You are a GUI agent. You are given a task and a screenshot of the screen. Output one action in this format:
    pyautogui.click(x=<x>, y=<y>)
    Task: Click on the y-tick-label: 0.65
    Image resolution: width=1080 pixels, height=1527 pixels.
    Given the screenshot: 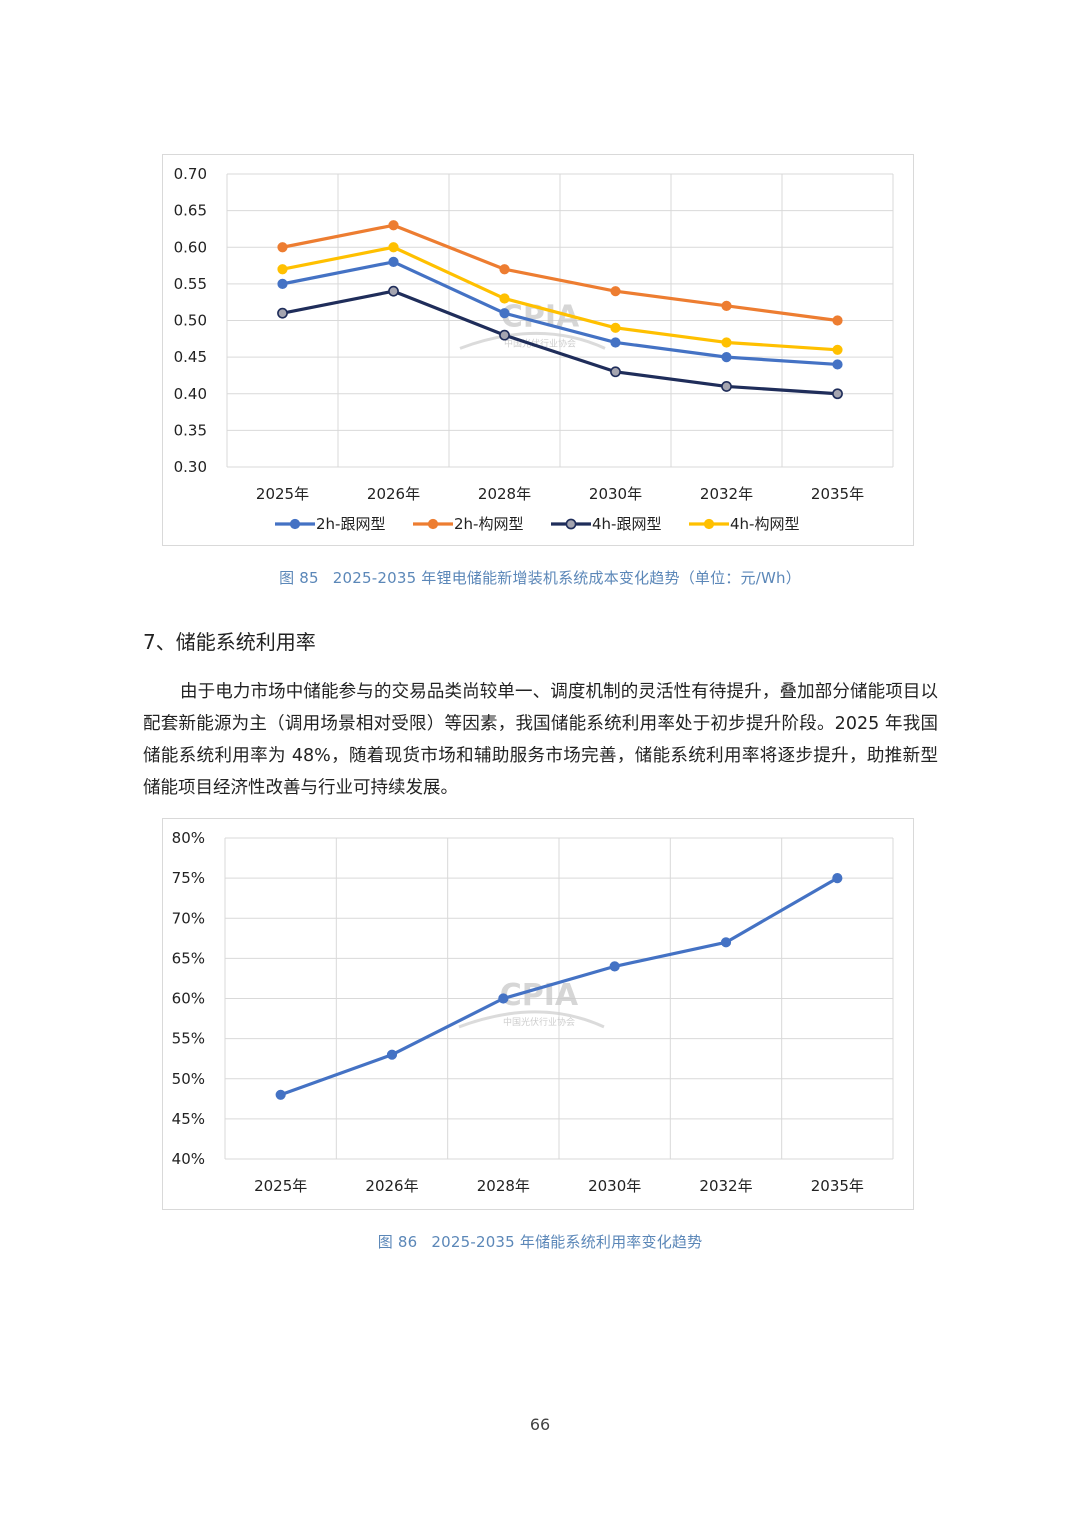 What is the action you would take?
    pyautogui.click(x=190, y=211)
    